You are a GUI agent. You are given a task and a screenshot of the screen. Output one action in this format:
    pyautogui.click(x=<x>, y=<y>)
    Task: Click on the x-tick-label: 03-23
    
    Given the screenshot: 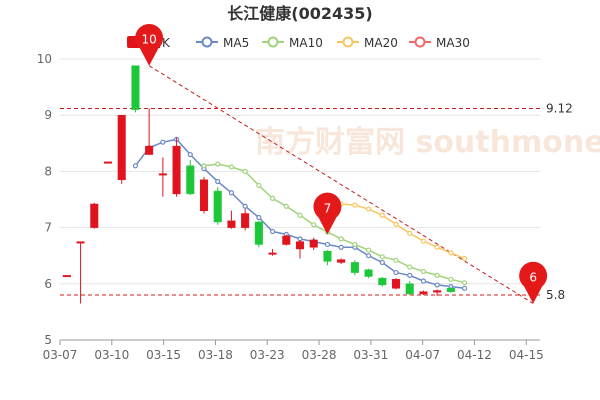 What is the action you would take?
    pyautogui.click(x=267, y=355)
    